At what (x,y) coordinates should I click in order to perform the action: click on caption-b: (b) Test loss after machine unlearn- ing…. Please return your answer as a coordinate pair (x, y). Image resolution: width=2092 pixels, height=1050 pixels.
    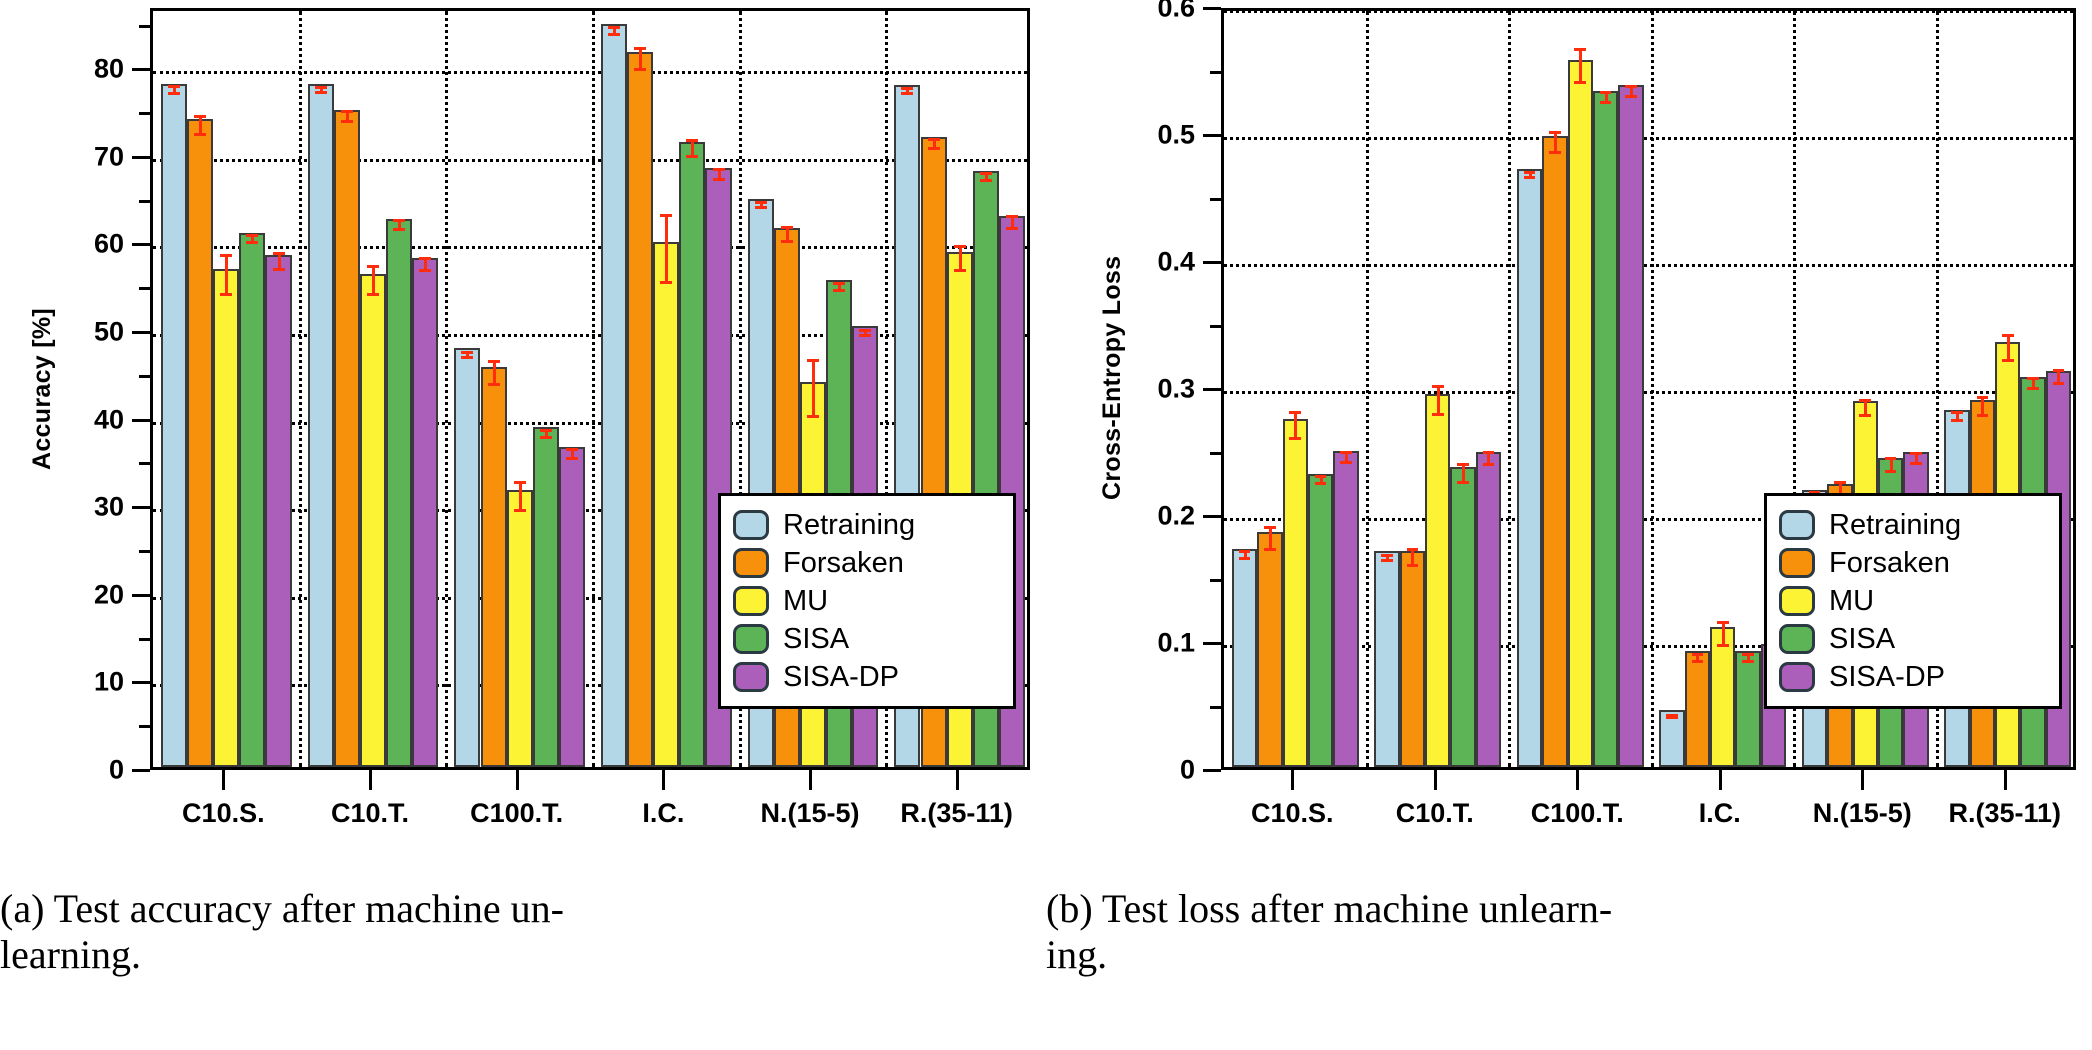
    Looking at the image, I should click on (1557, 932).